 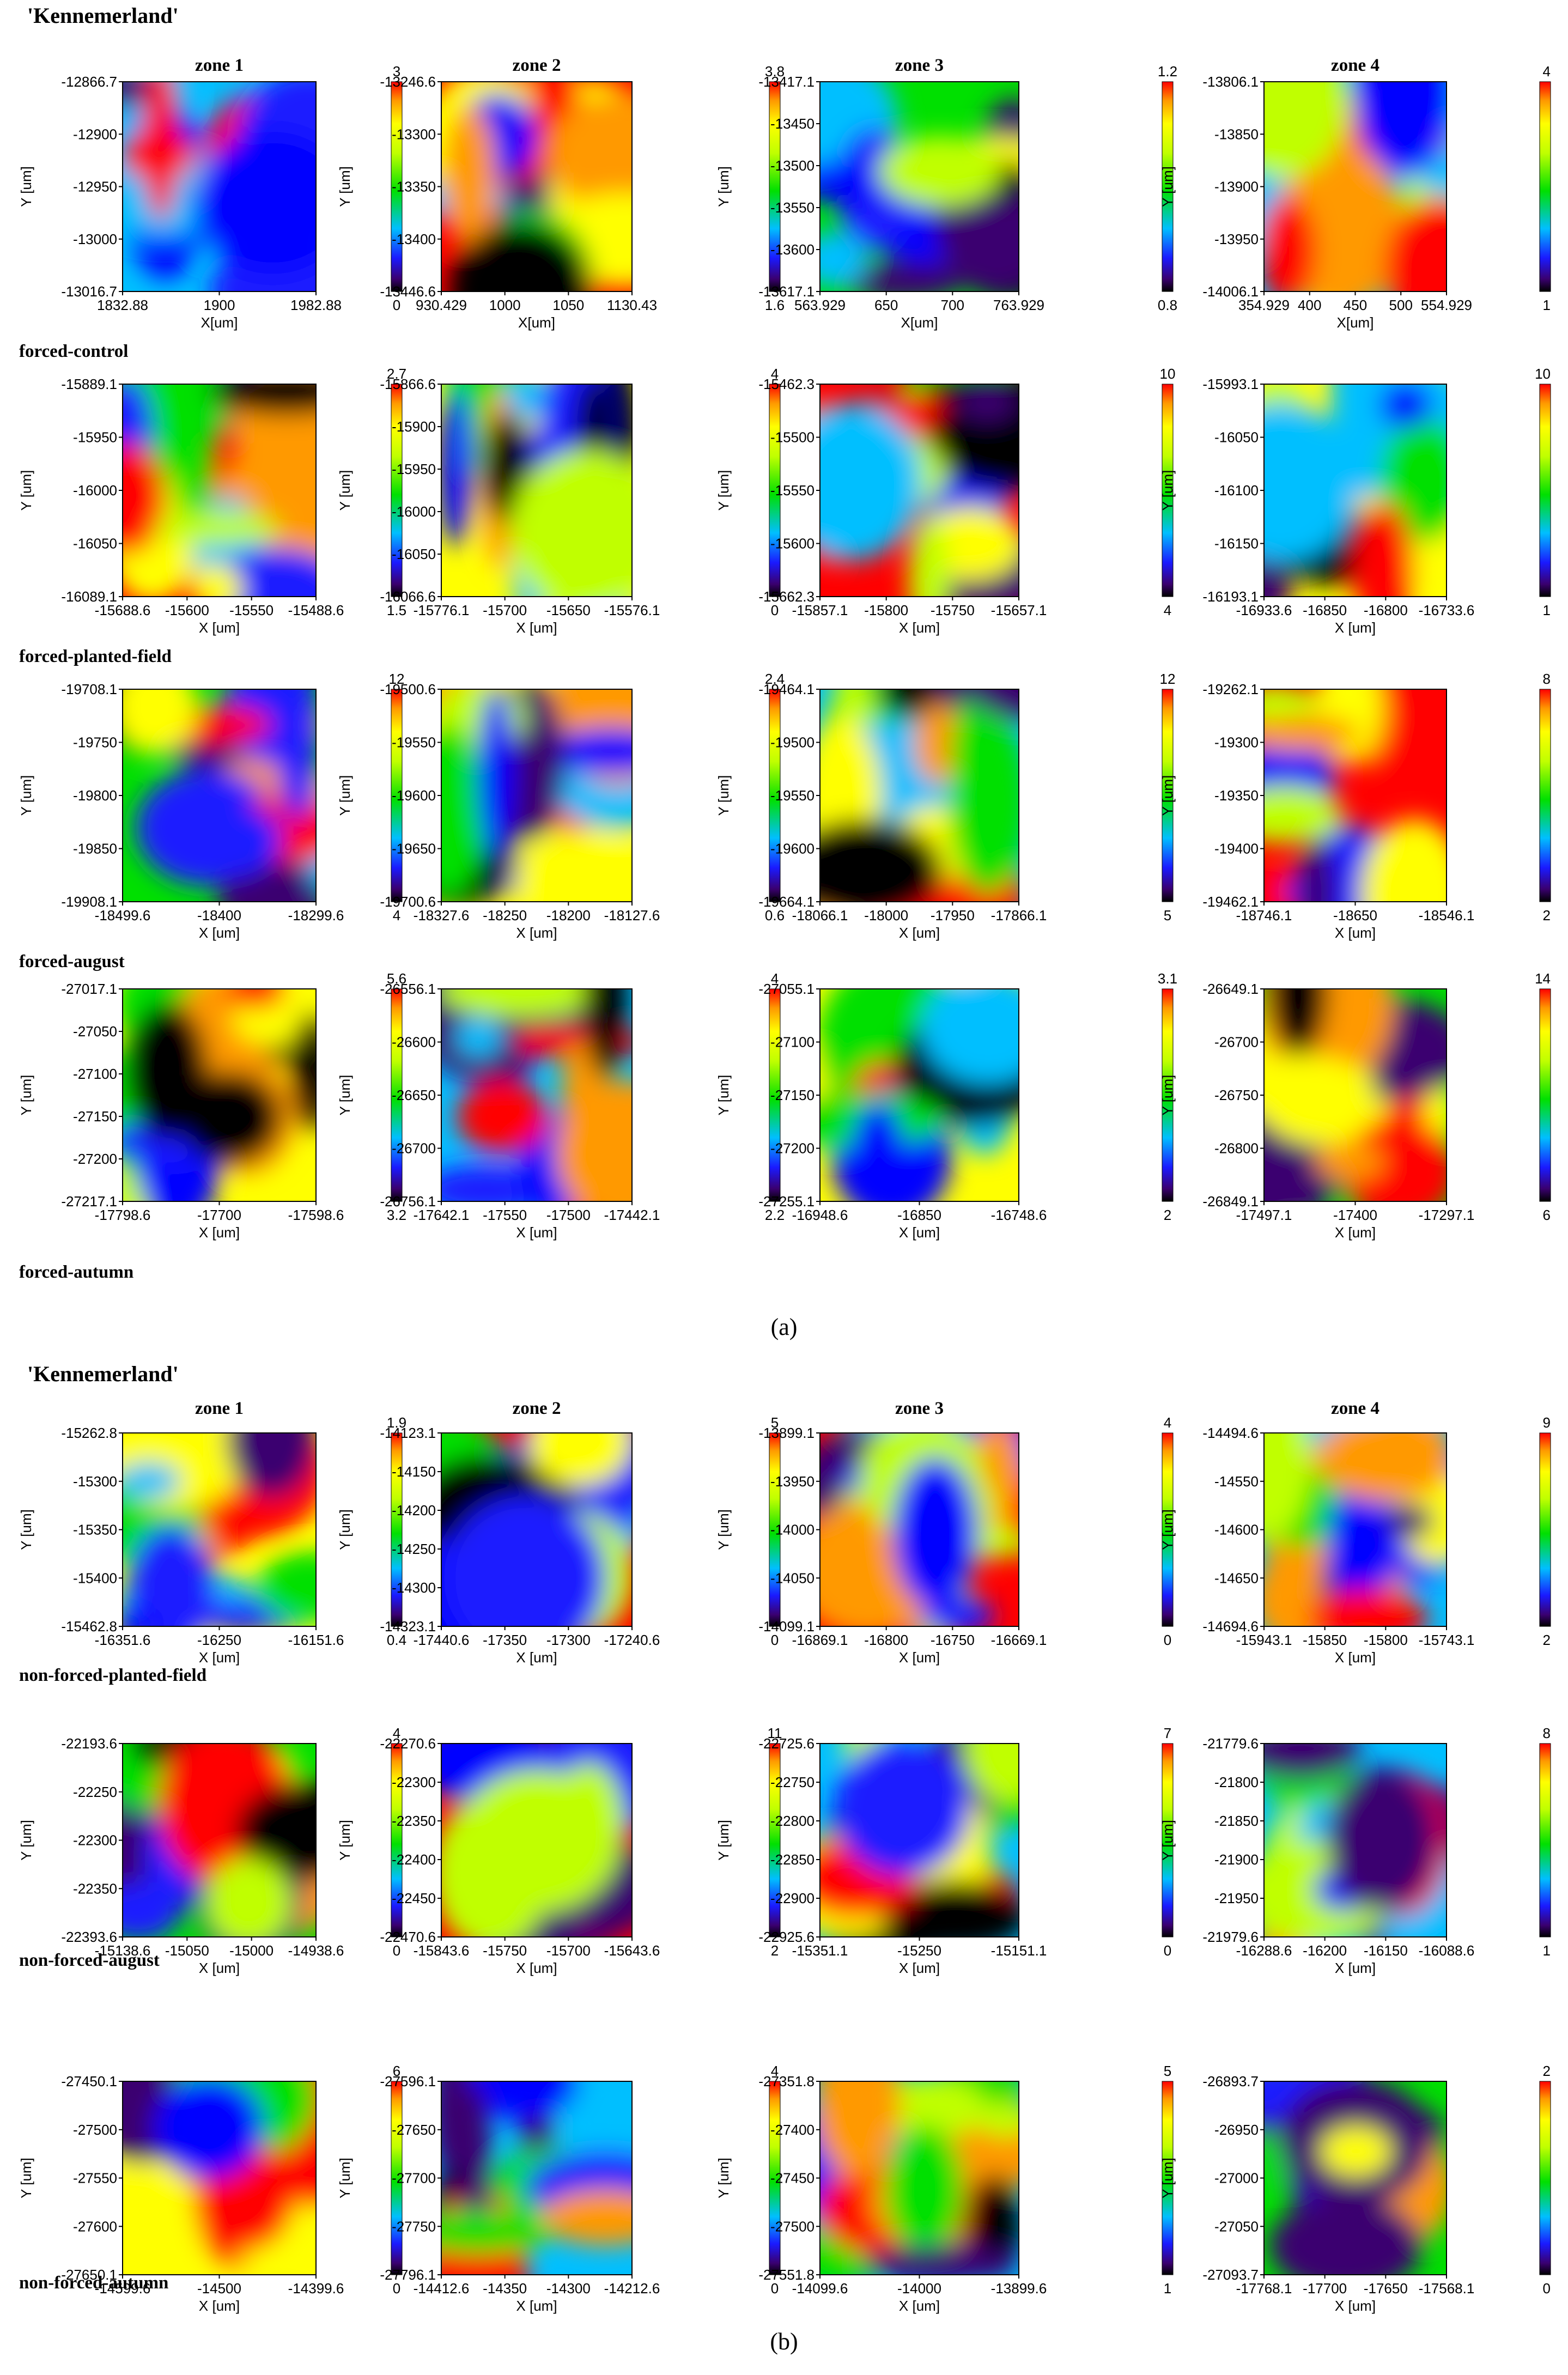 I want to click on y-tick-label: -15462.3, so click(x=787, y=384).